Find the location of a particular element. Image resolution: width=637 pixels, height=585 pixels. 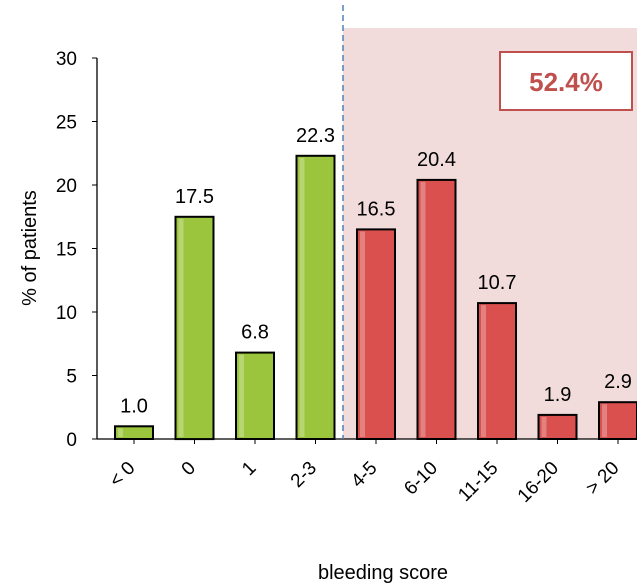

x-tick-label-16-20: 16-20 is located at coordinates (538, 482).